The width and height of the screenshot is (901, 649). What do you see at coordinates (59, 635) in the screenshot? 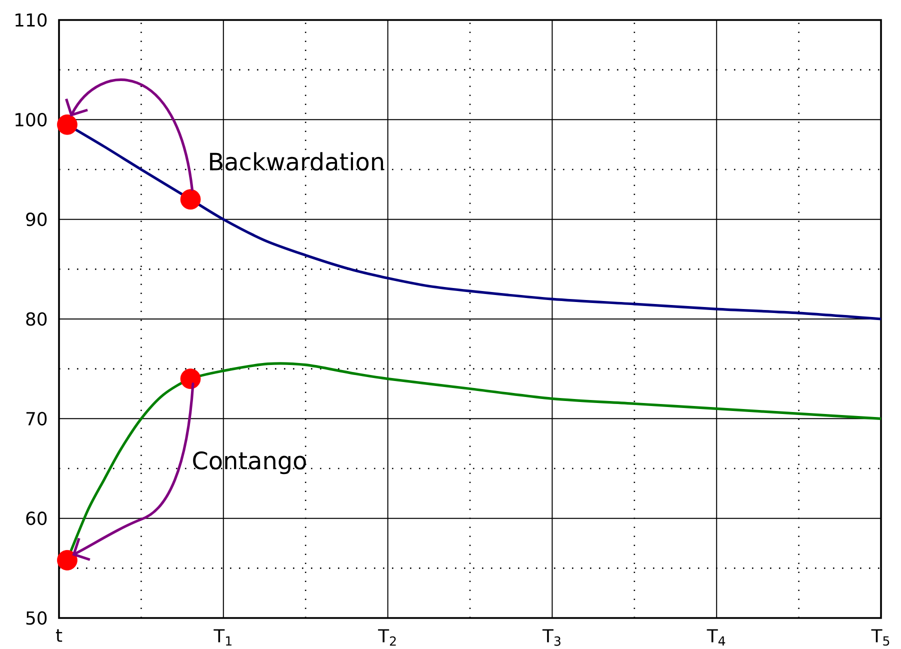
I see `x-tick-label: t` at bounding box center [59, 635].